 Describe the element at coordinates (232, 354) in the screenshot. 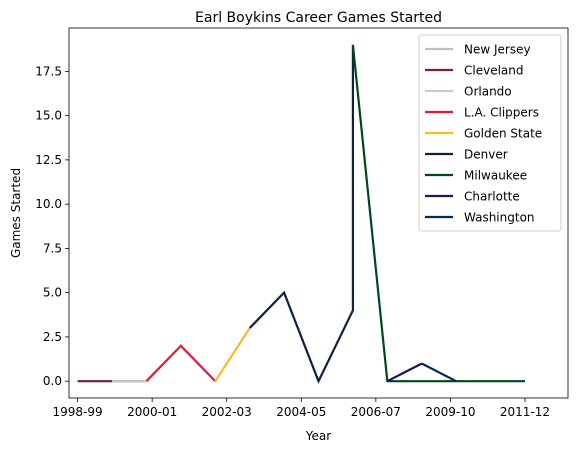

I see `series-line-golden-state` at that location.